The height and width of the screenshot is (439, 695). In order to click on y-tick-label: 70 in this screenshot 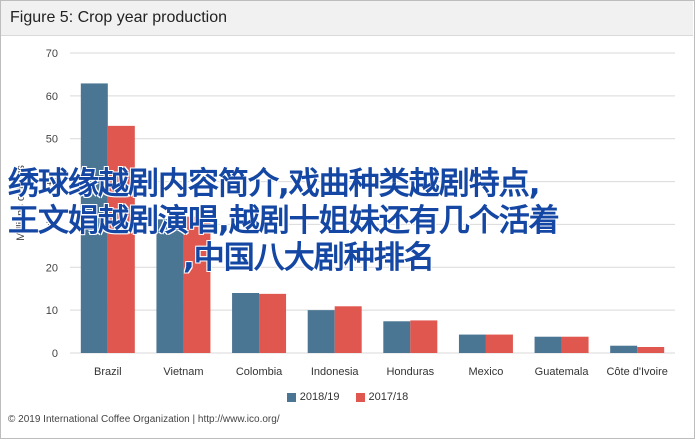, I will do `click(52, 54)`.